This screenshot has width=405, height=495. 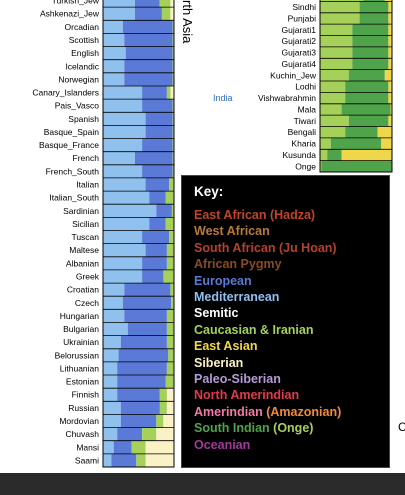 What do you see at coordinates (74, 198) in the screenshot?
I see `population-label: Italian_South` at bounding box center [74, 198].